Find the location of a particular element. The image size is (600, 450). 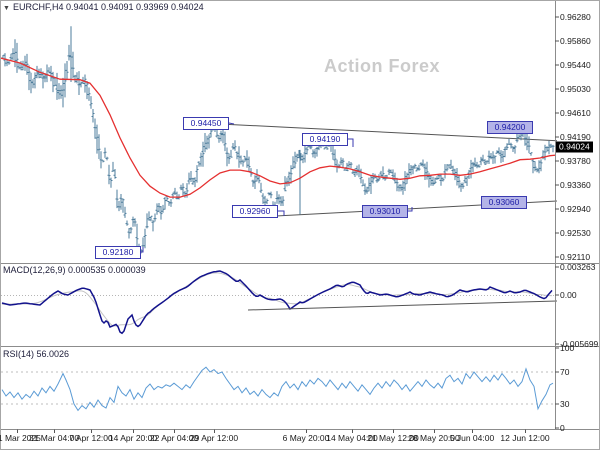

price-axis-label: 0.94190 is located at coordinates (575, 136).